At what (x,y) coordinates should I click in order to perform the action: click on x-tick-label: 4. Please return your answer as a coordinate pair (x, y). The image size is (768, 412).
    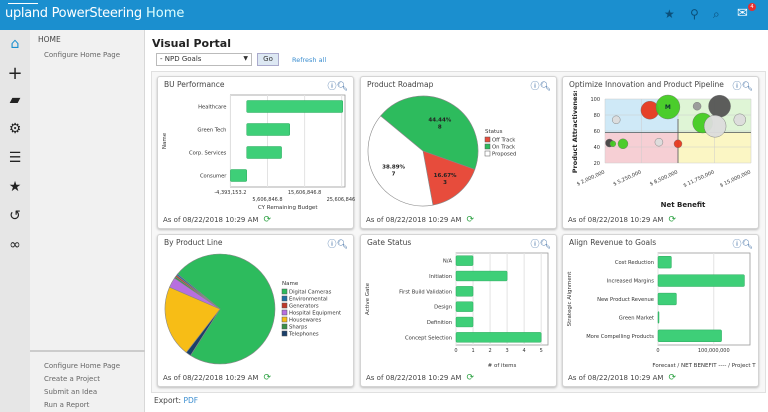
    Looking at the image, I should click on (524, 351).